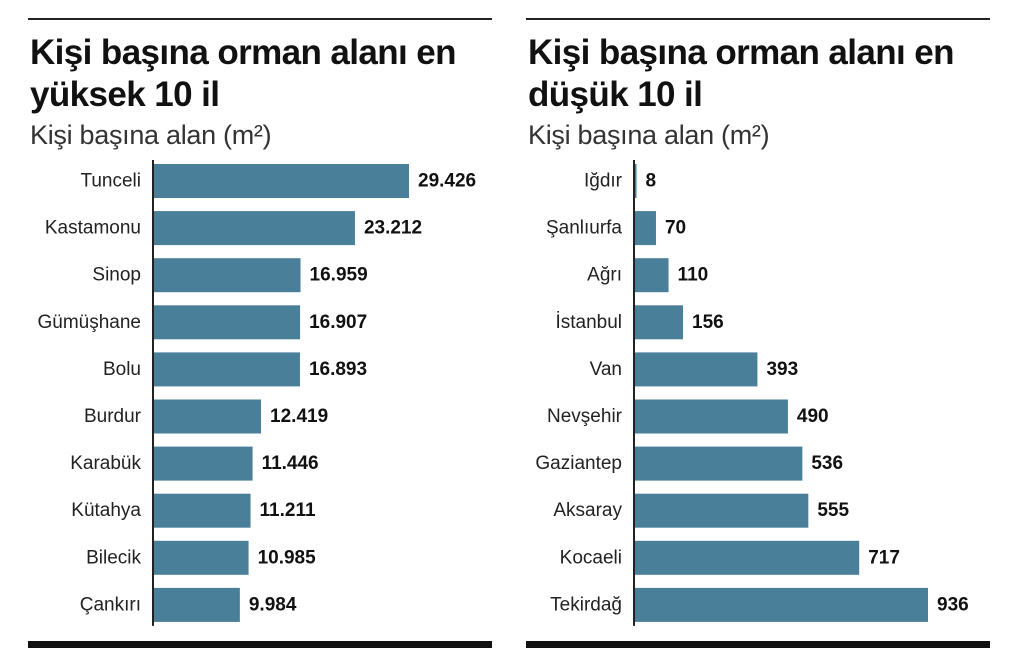 Image resolution: width=1024 pixels, height=664 pixels. Describe the element at coordinates (110, 604) in the screenshot. I see `category-label: Çankırı` at that location.